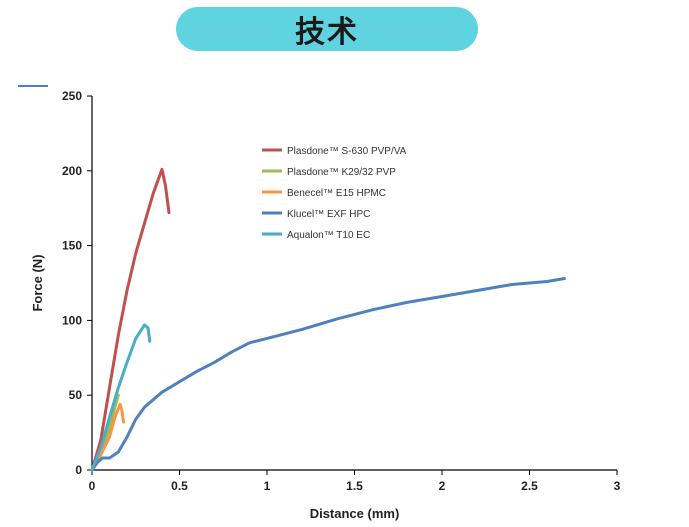 This screenshot has height=527, width=689. Describe the element at coordinates (327, 32) in the screenshot. I see `page-title: 技术` at that location.